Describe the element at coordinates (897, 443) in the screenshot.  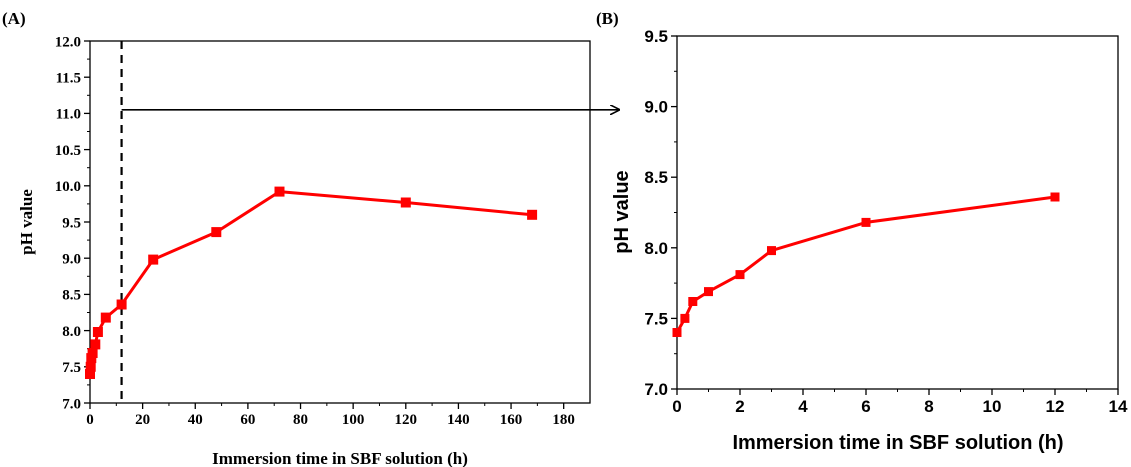
I see `panel-b-x-label: Immersion time in SBF solution (h)` at that location.